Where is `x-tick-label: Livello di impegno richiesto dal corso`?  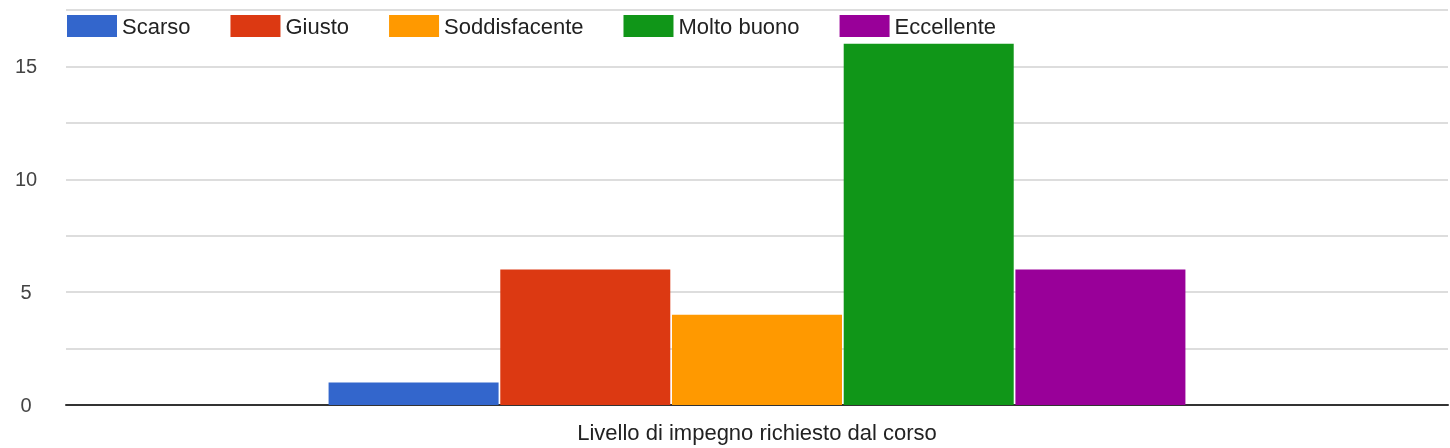
x-tick-label: Livello di impegno richiesto dal corso is located at coordinates (757, 432).